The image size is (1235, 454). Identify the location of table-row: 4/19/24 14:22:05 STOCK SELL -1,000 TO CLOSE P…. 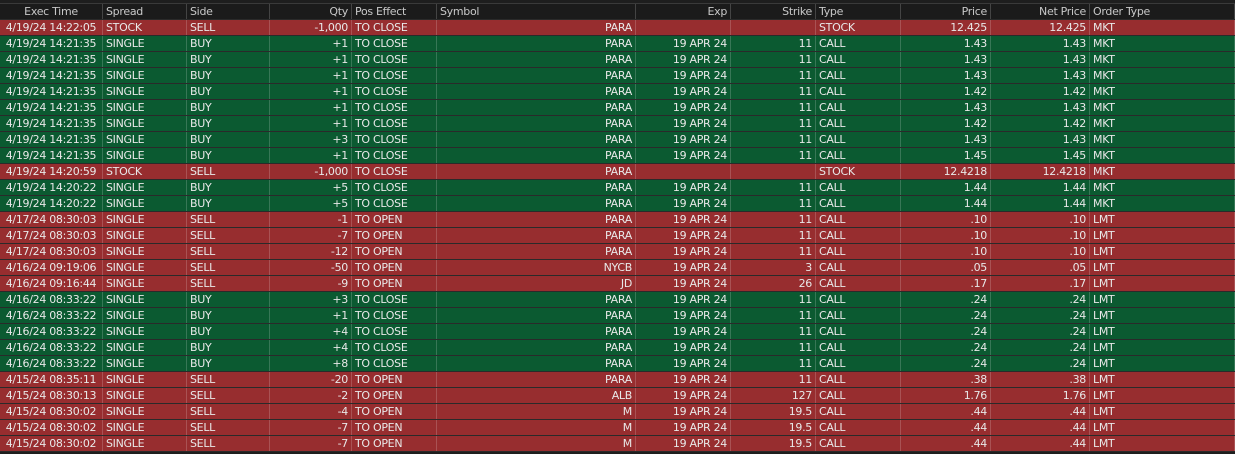
(617, 28).